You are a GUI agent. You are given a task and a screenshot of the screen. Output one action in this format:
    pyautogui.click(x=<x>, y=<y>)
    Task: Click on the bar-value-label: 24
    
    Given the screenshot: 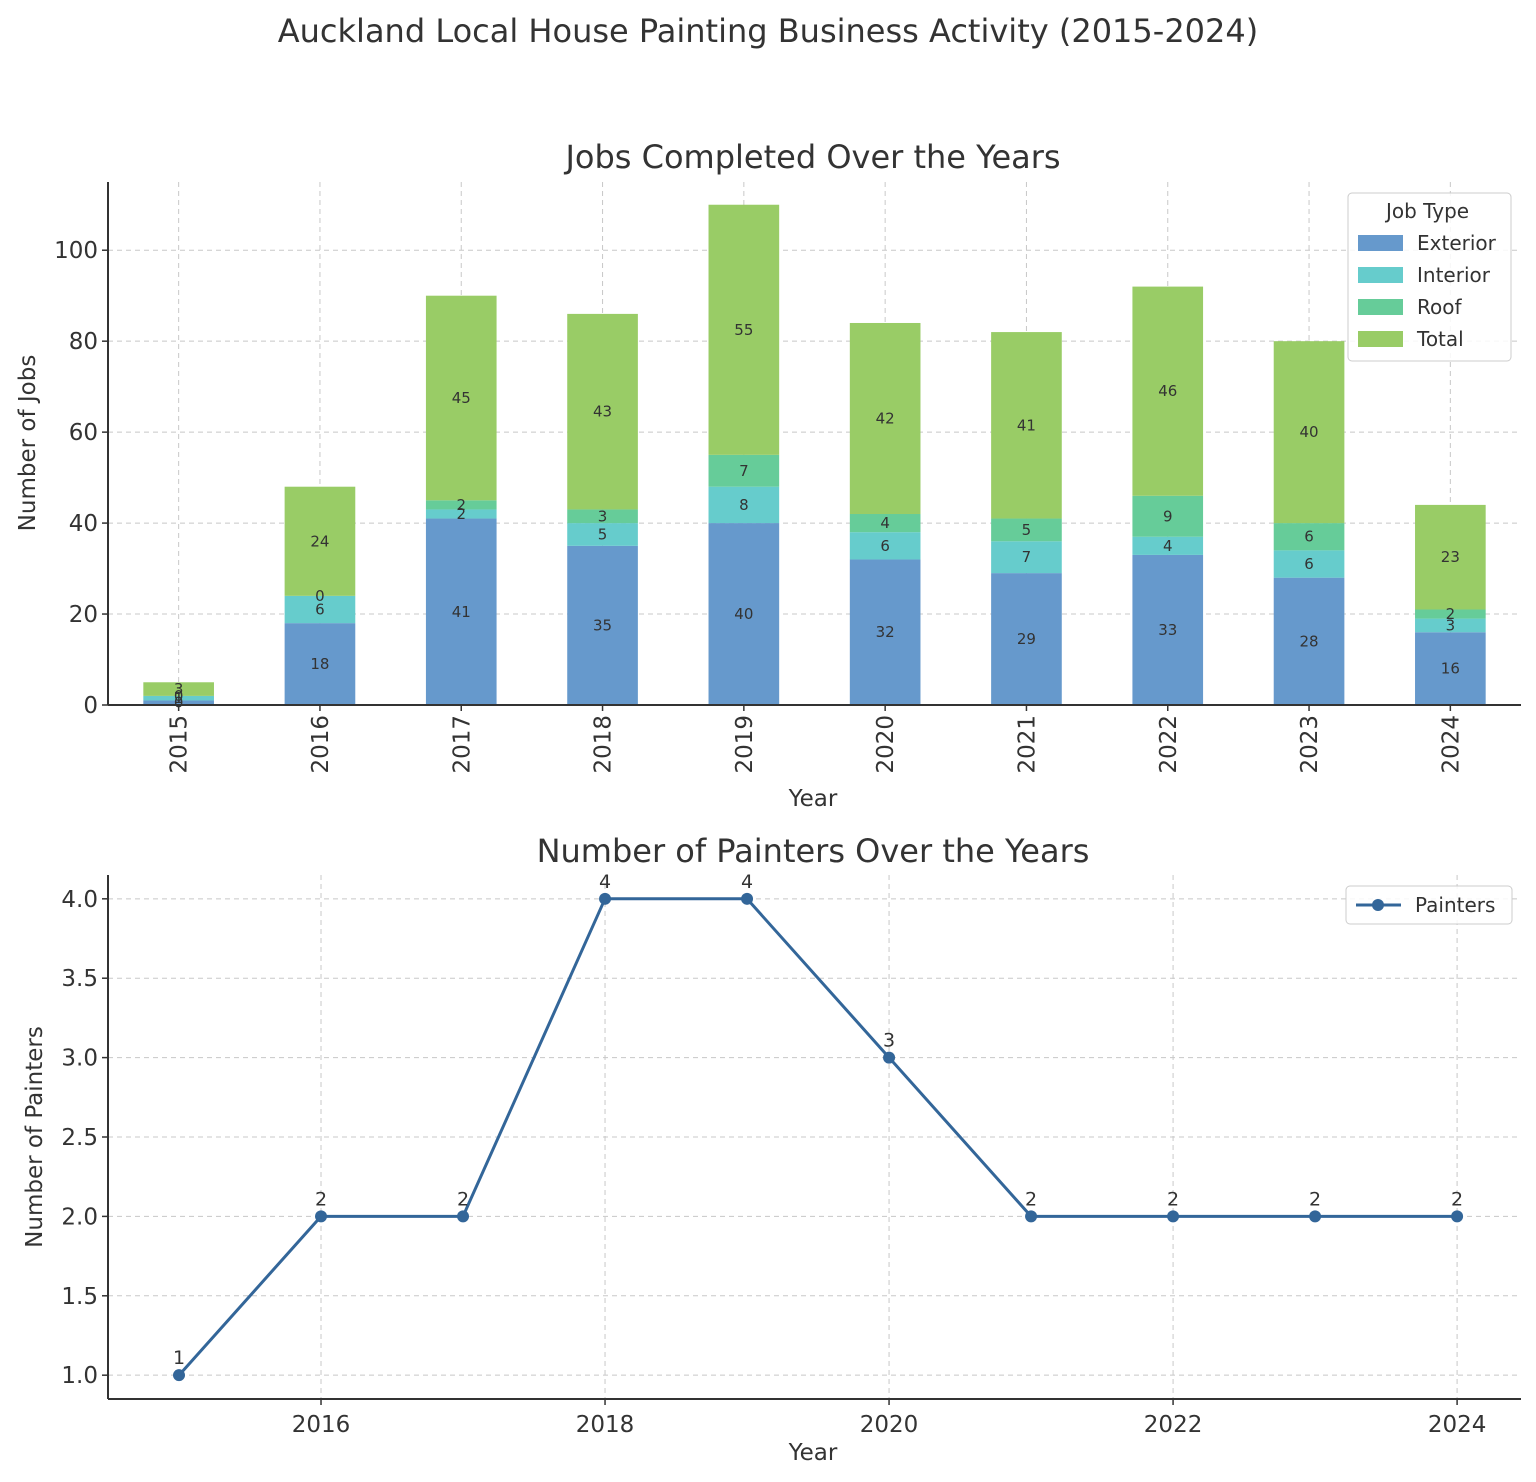 What is the action you would take?
    pyautogui.click(x=319, y=541)
    